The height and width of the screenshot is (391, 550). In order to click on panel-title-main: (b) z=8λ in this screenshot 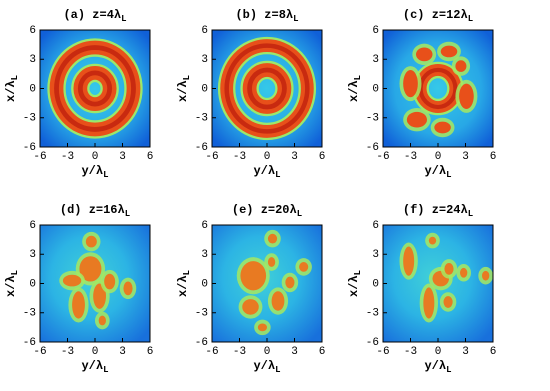, I will do `click(264, 15)`.